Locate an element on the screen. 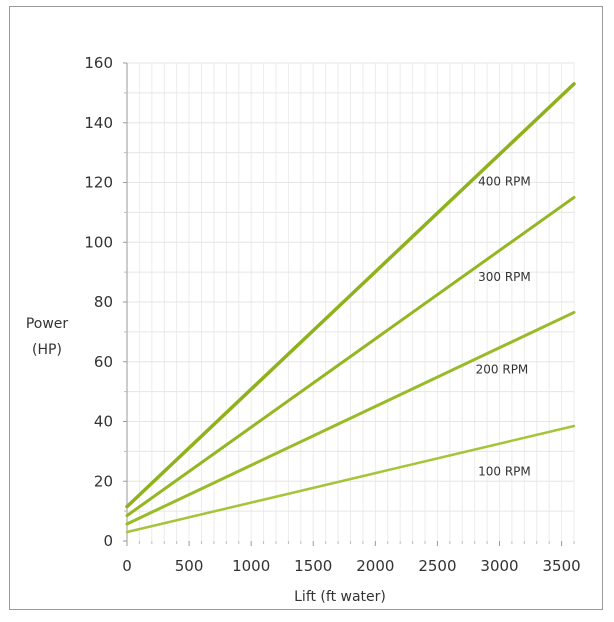  x-tick-label: 2000 is located at coordinates (375, 566).